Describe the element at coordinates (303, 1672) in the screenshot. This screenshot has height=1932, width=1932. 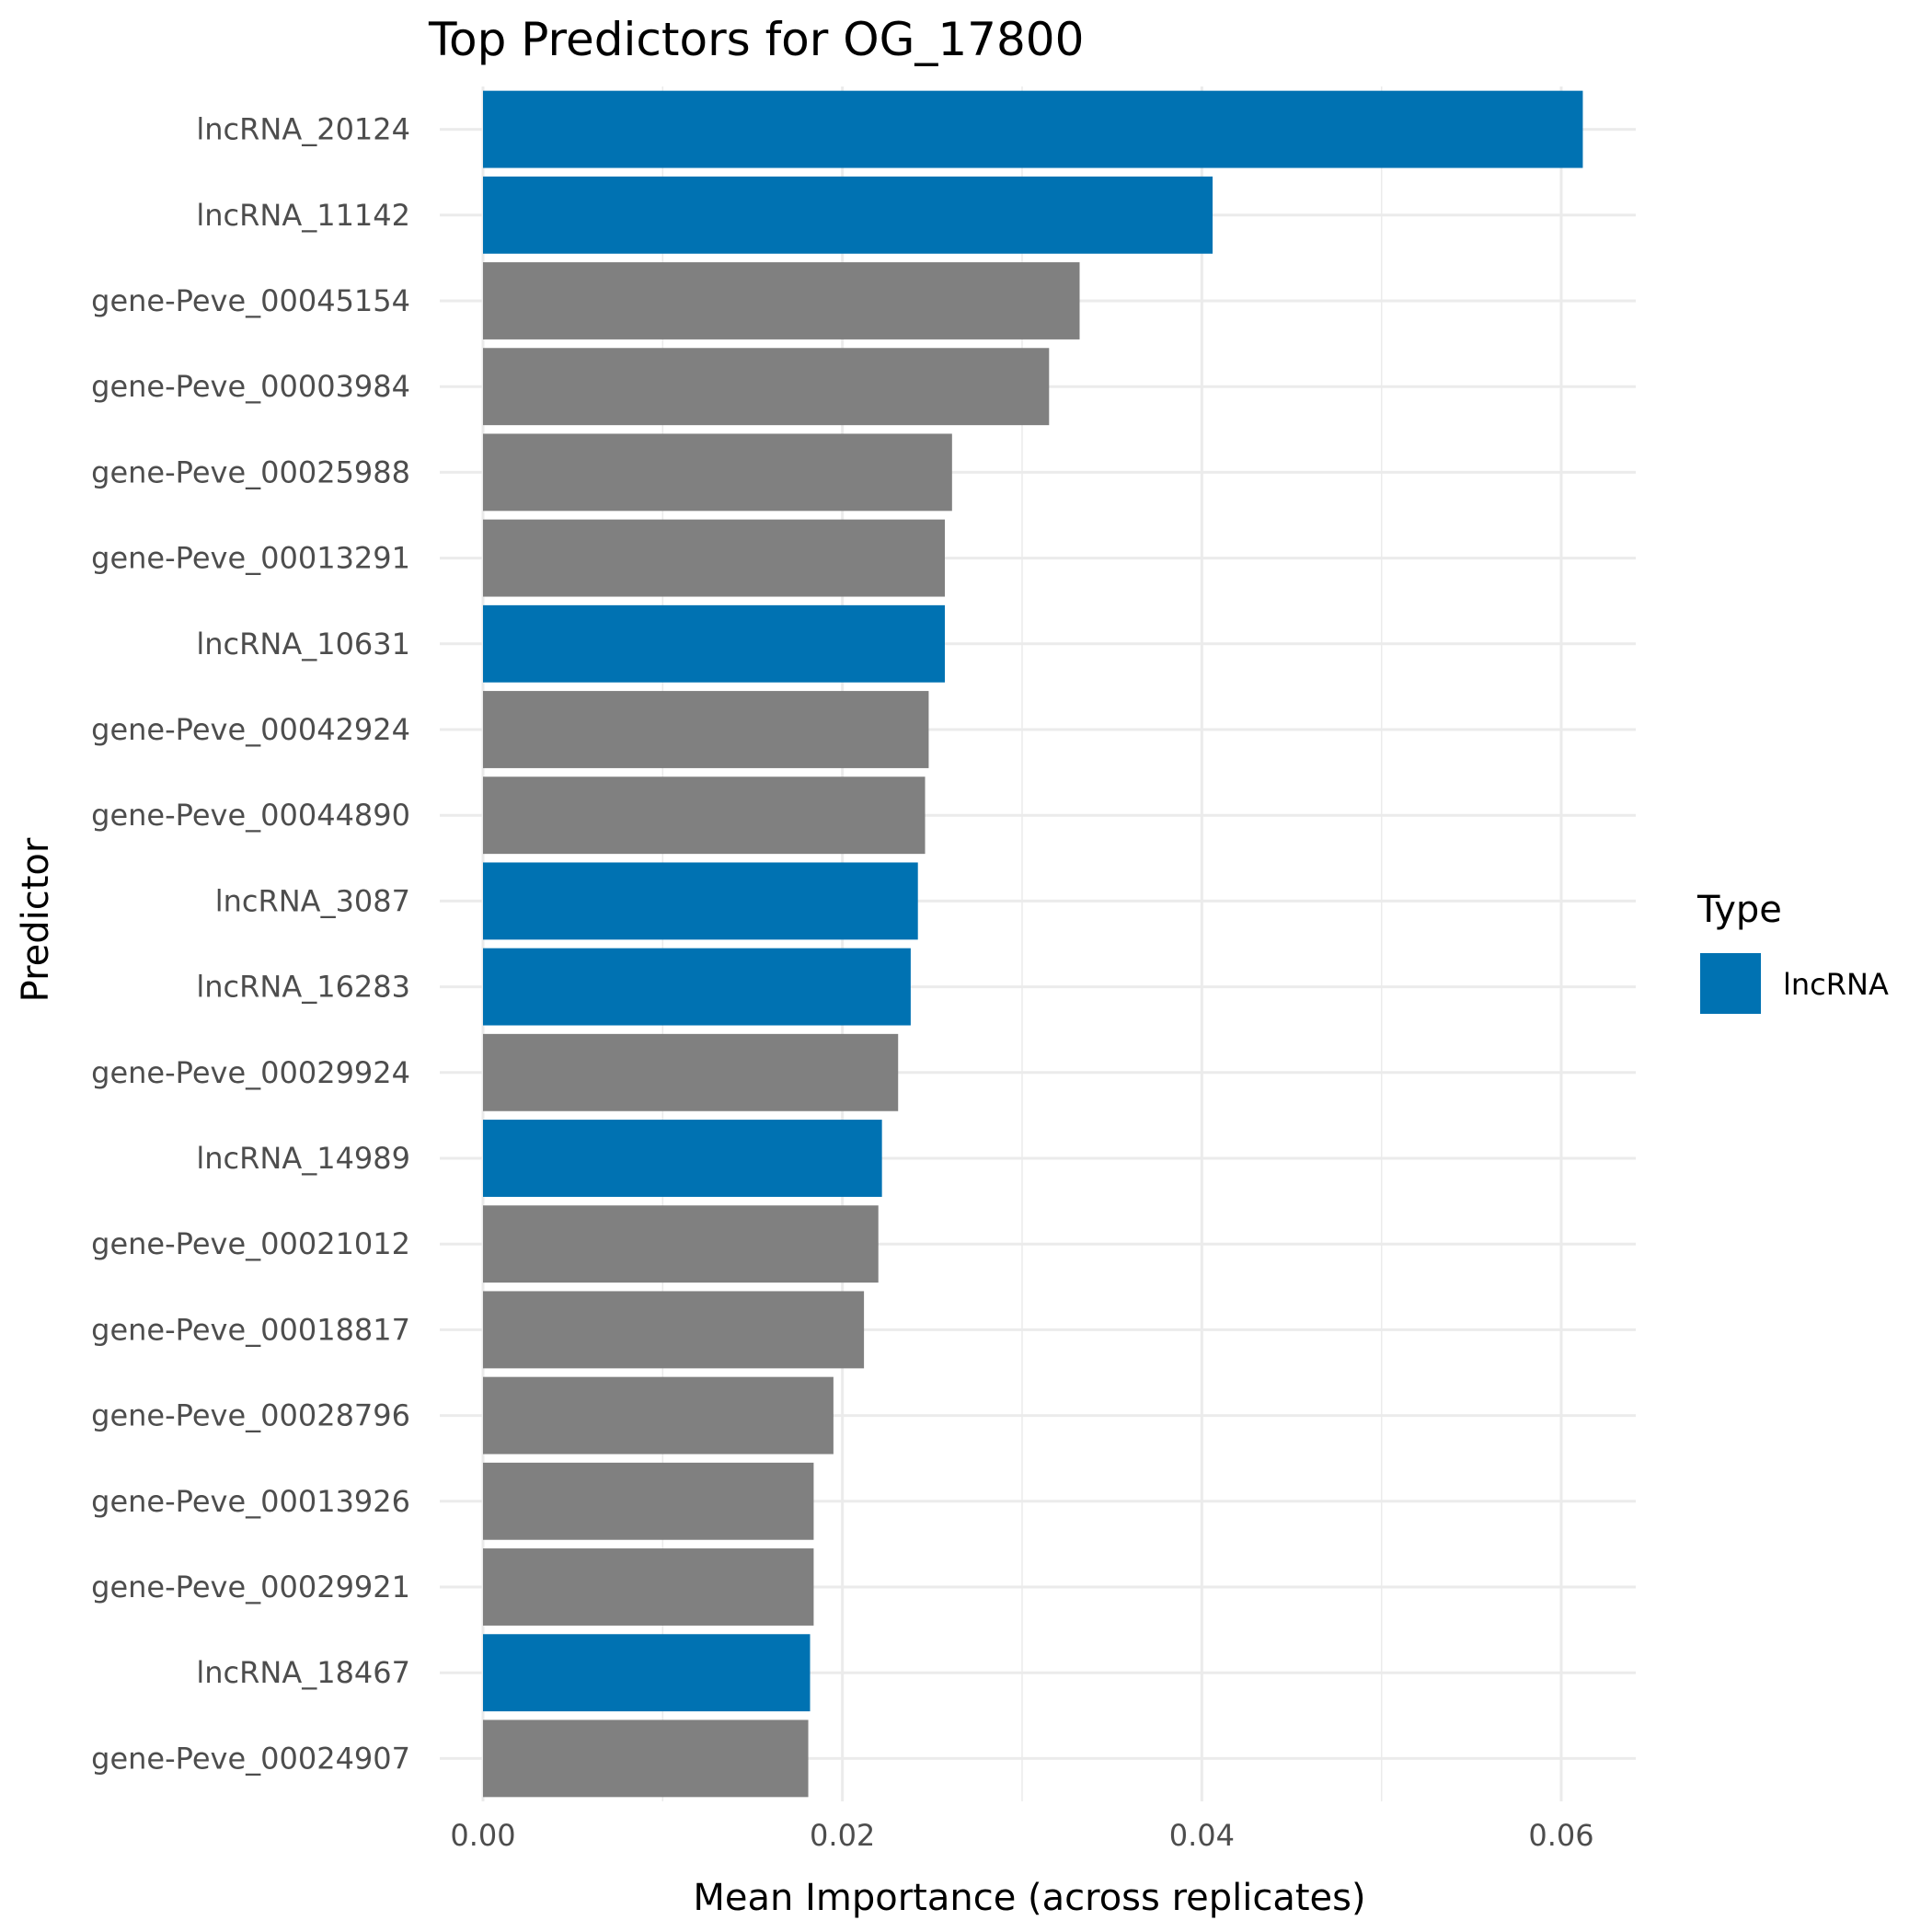
I see `y-tick-label: lncRNA_18467` at that location.